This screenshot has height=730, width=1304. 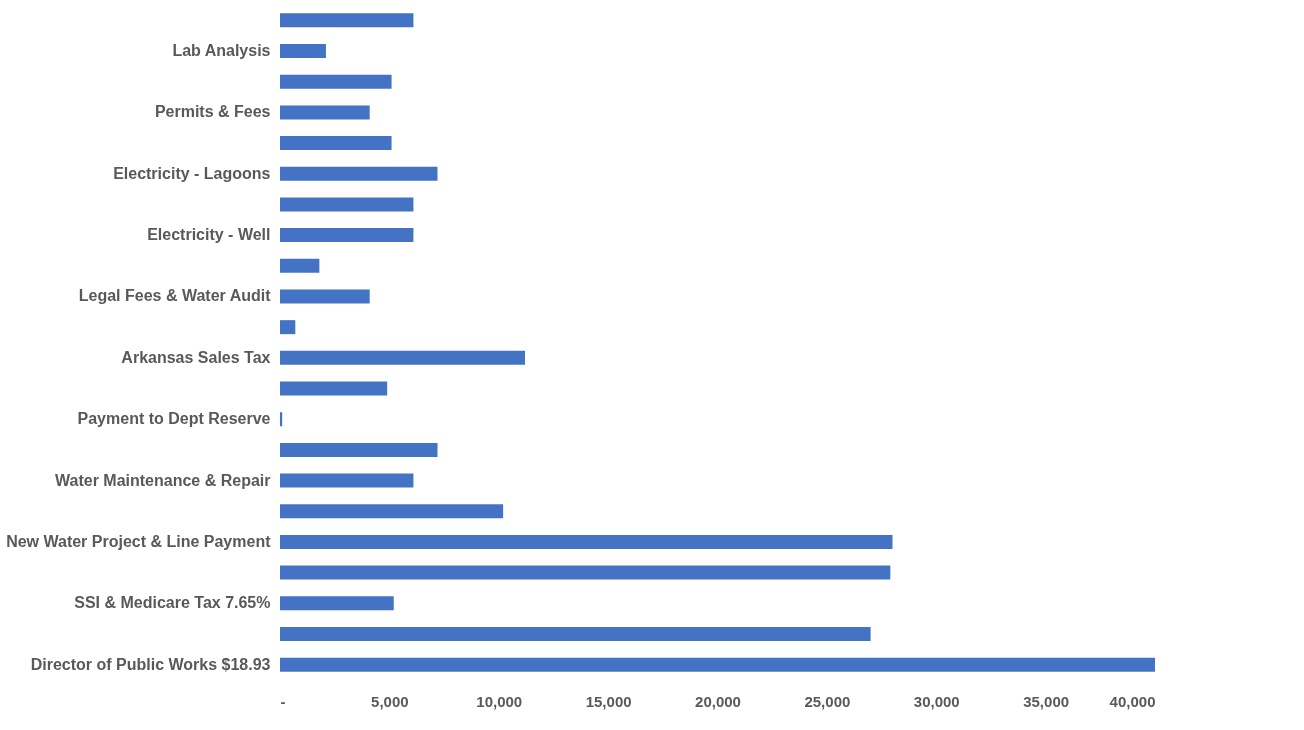 I want to click on x-tick-label: 35,000, so click(x=1046, y=701).